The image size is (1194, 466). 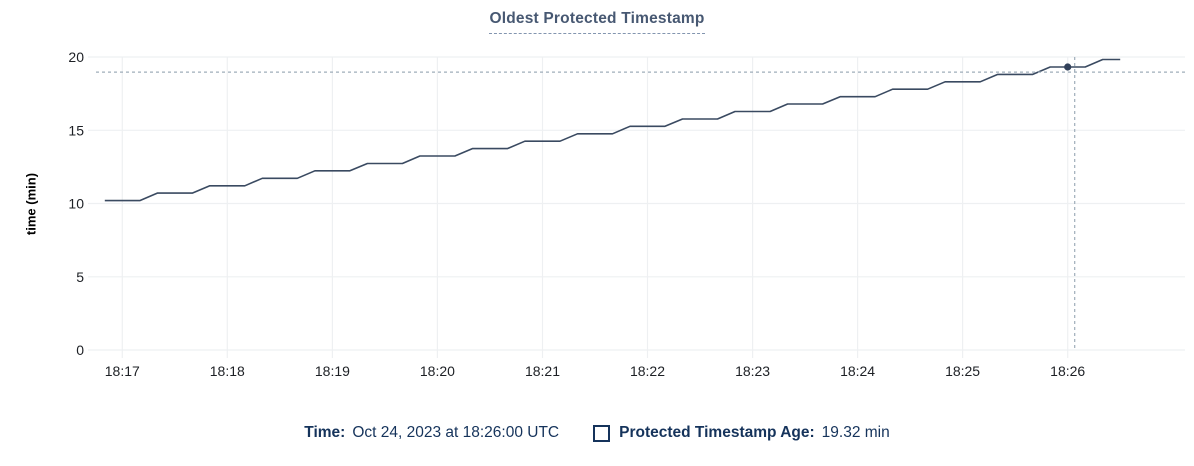 I want to click on legend-time-value: Oct 24, 2023 at 18:26:00 UTC, so click(x=456, y=432).